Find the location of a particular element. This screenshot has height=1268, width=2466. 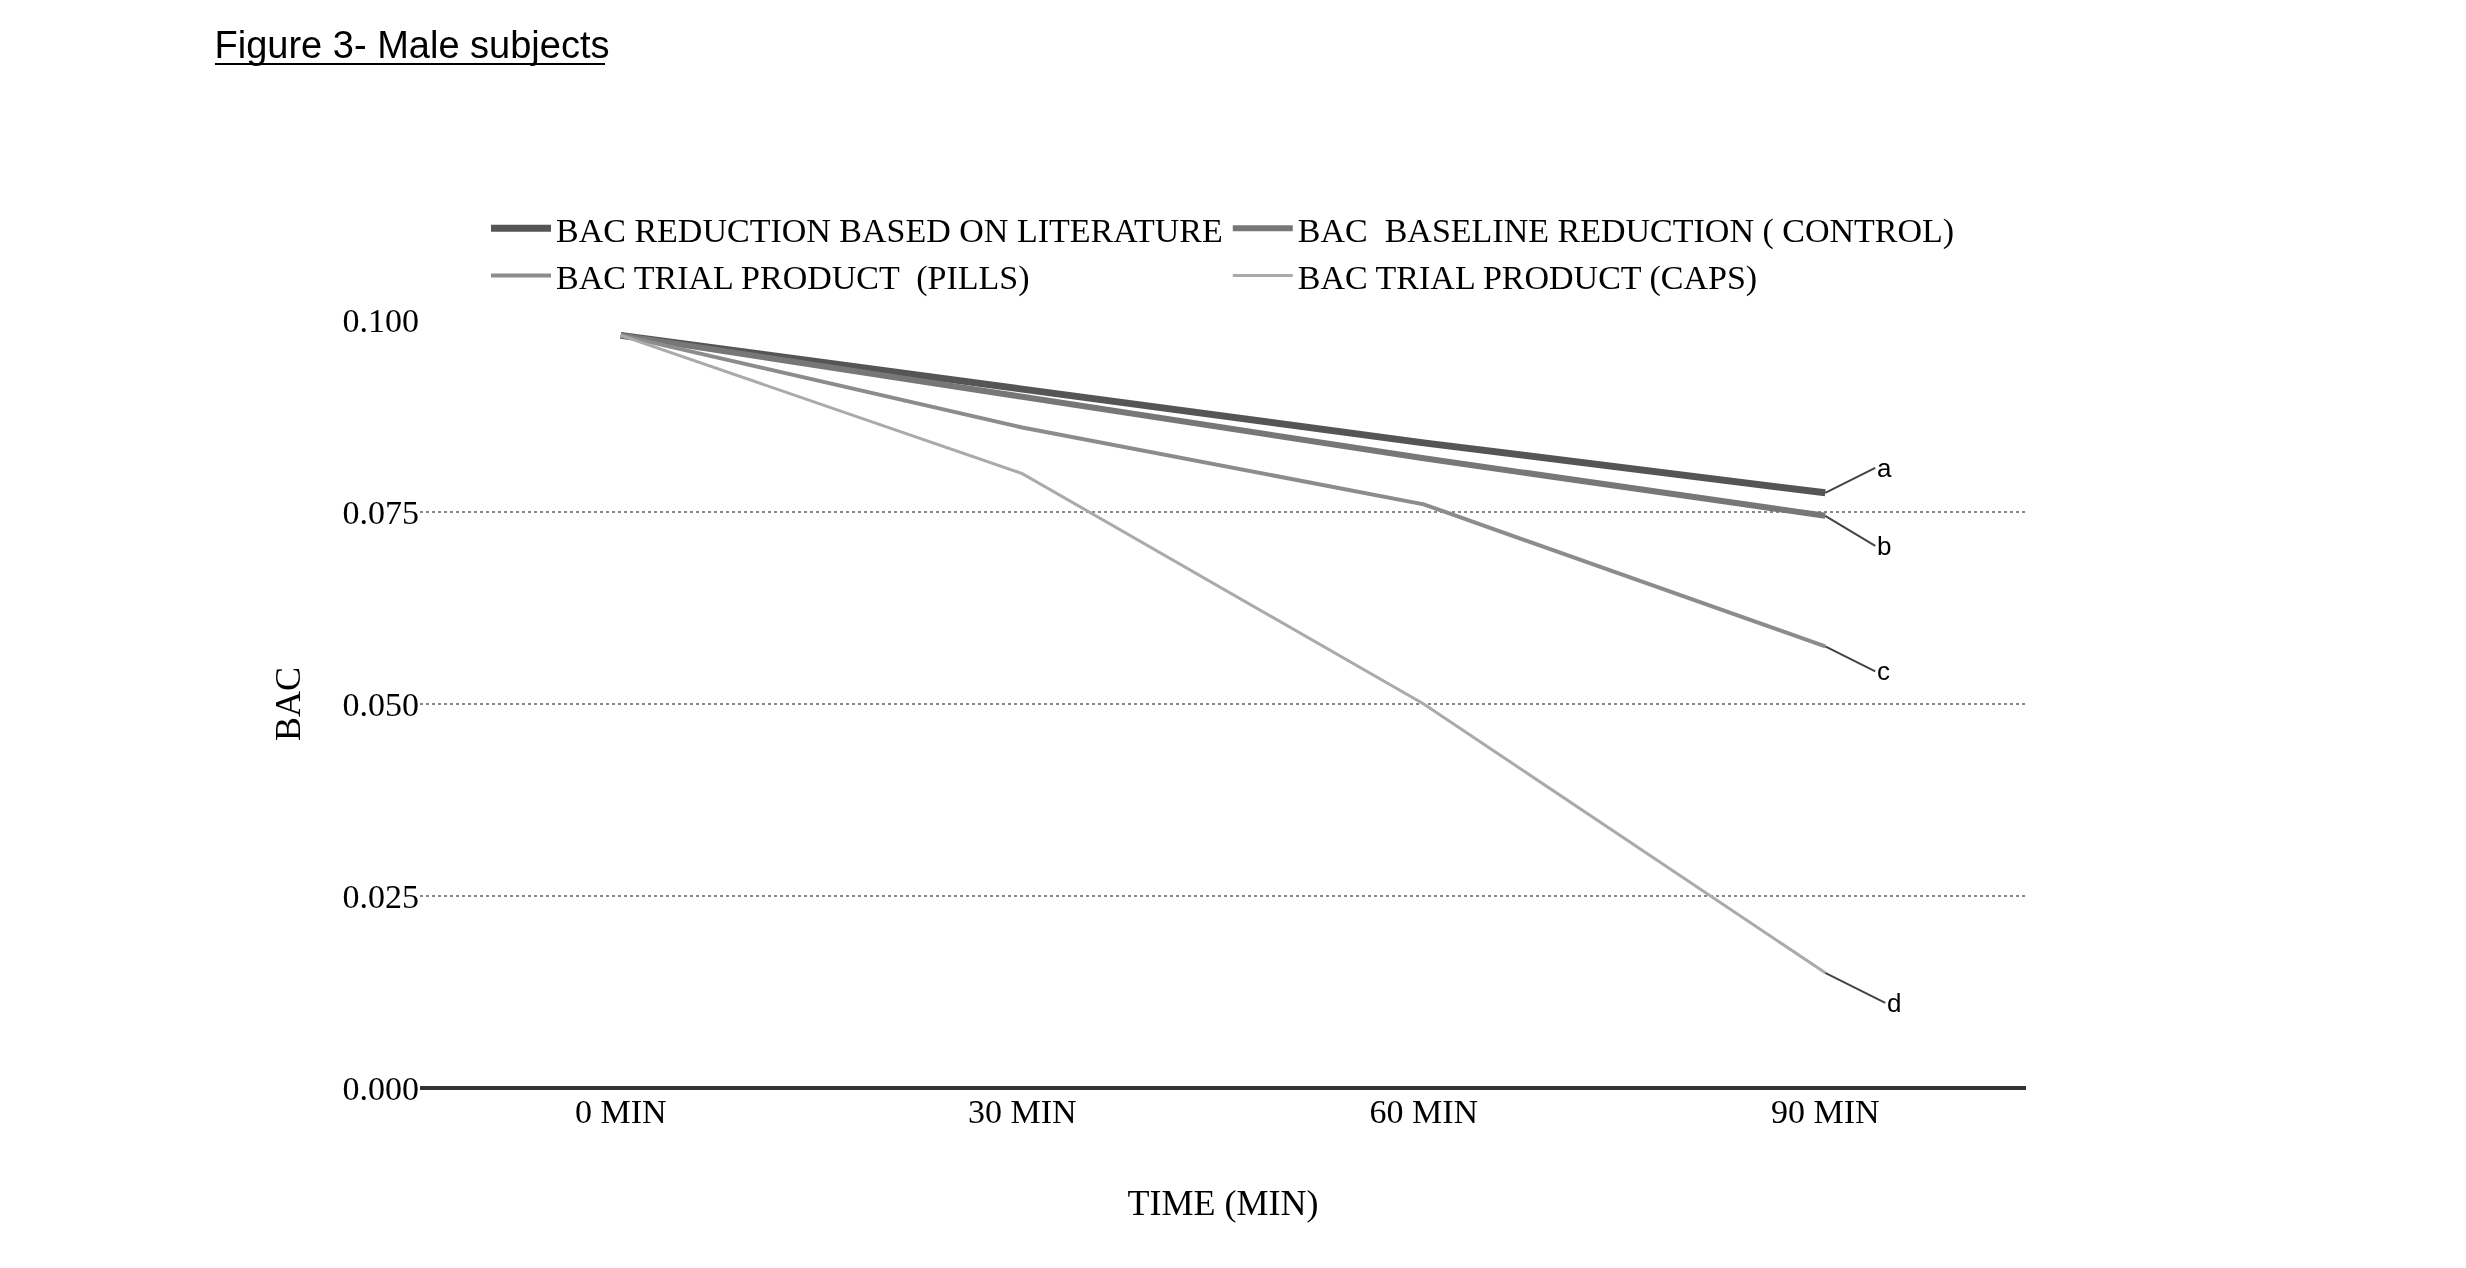

y-axis-title: BAC is located at coordinates (288, 704).